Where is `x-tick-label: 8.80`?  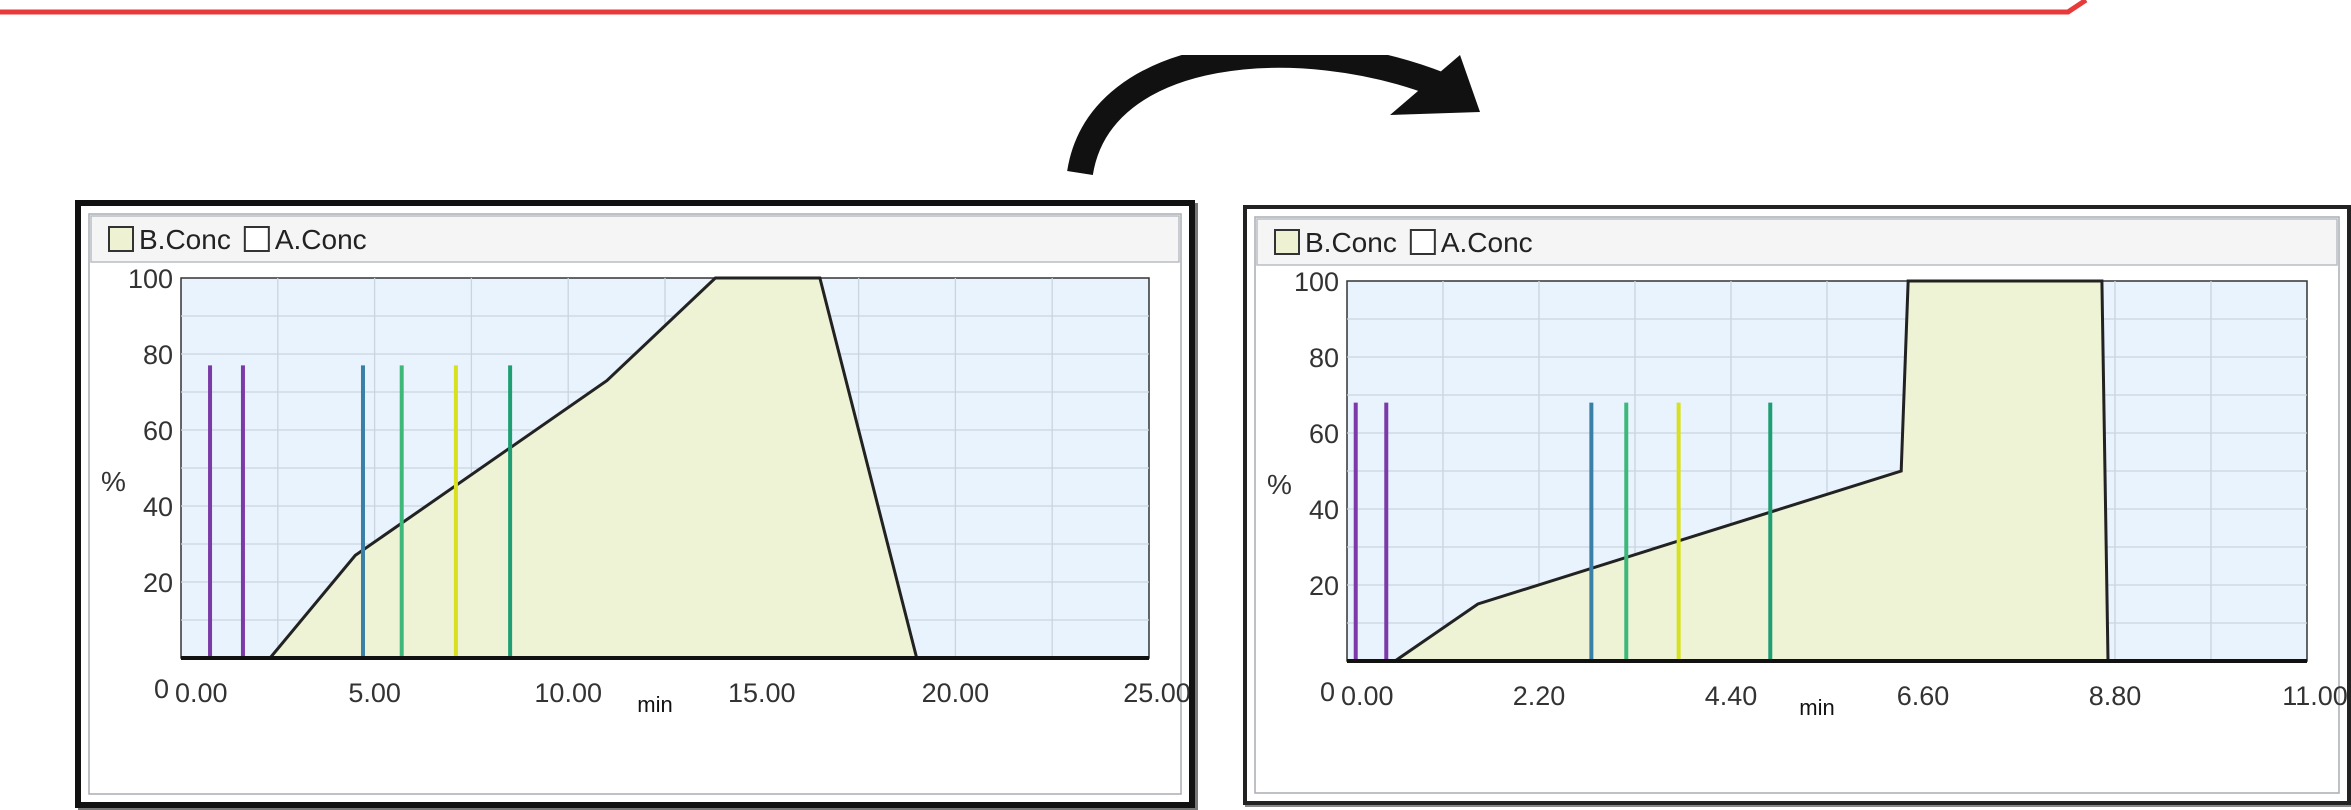 x-tick-label: 8.80 is located at coordinates (2115, 696).